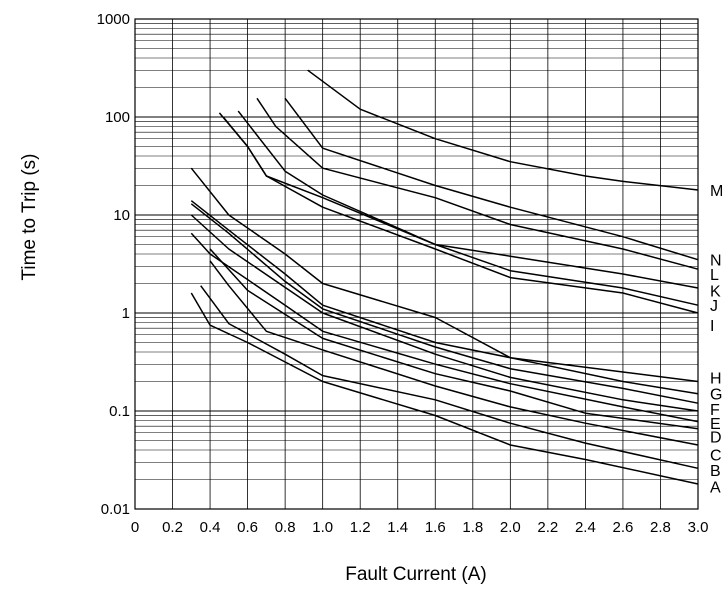 This screenshot has height=596, width=725. Describe the element at coordinates (698, 527) in the screenshot. I see `x-tick-label: 3.0` at that location.